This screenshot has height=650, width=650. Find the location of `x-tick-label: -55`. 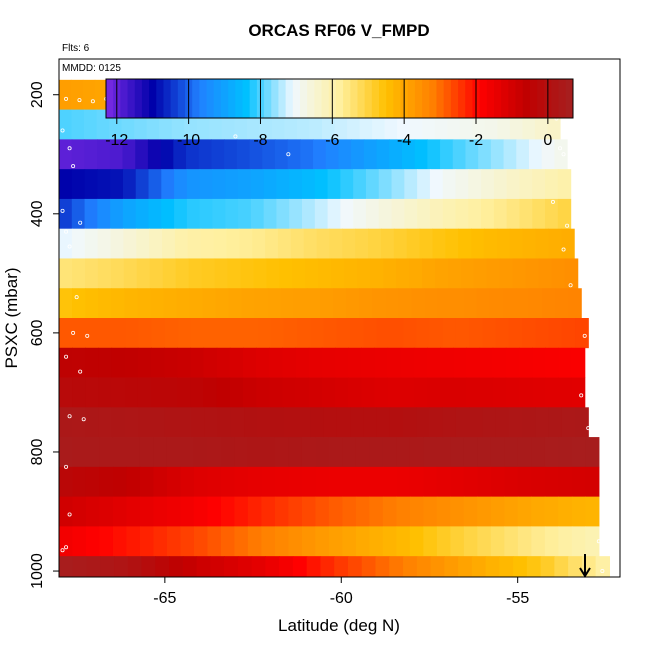

x-tick-label: -55 is located at coordinates (517, 598).